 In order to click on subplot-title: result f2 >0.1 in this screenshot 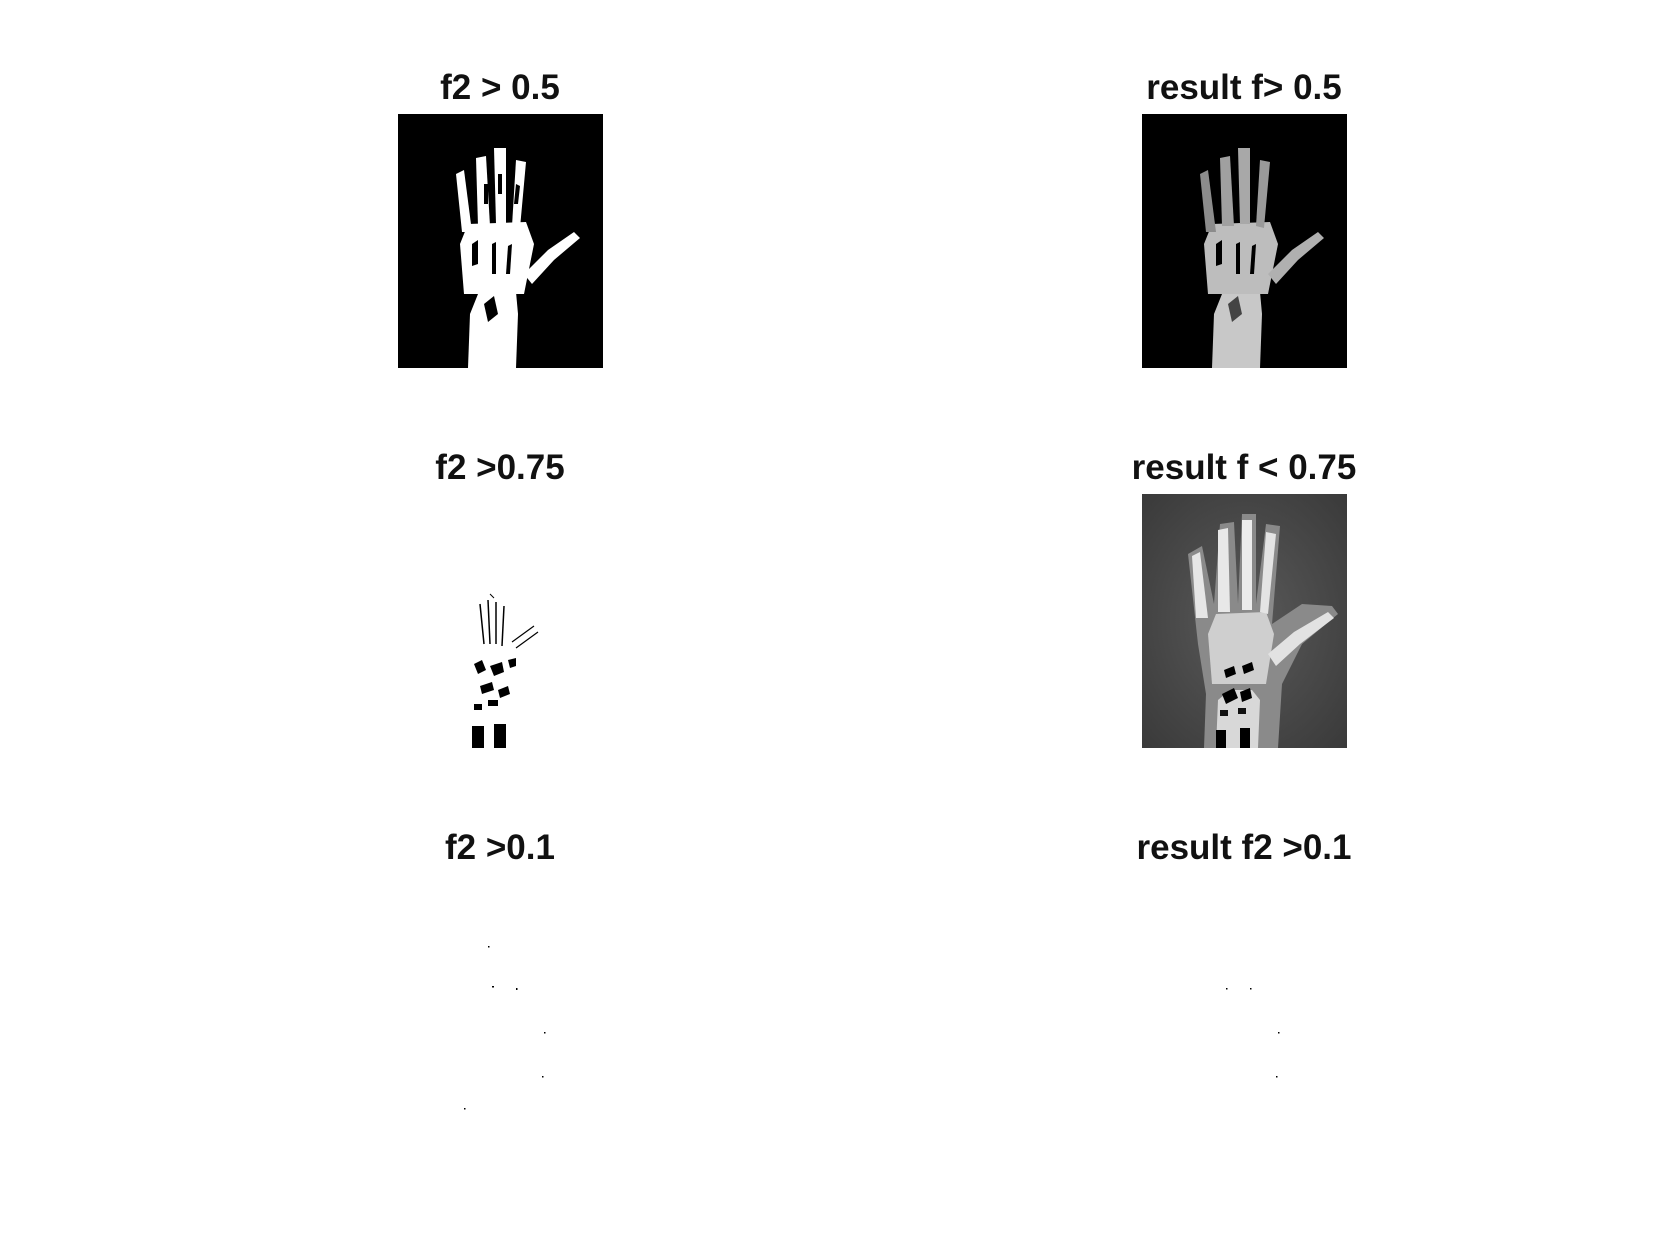, I will do `click(1244, 847)`.